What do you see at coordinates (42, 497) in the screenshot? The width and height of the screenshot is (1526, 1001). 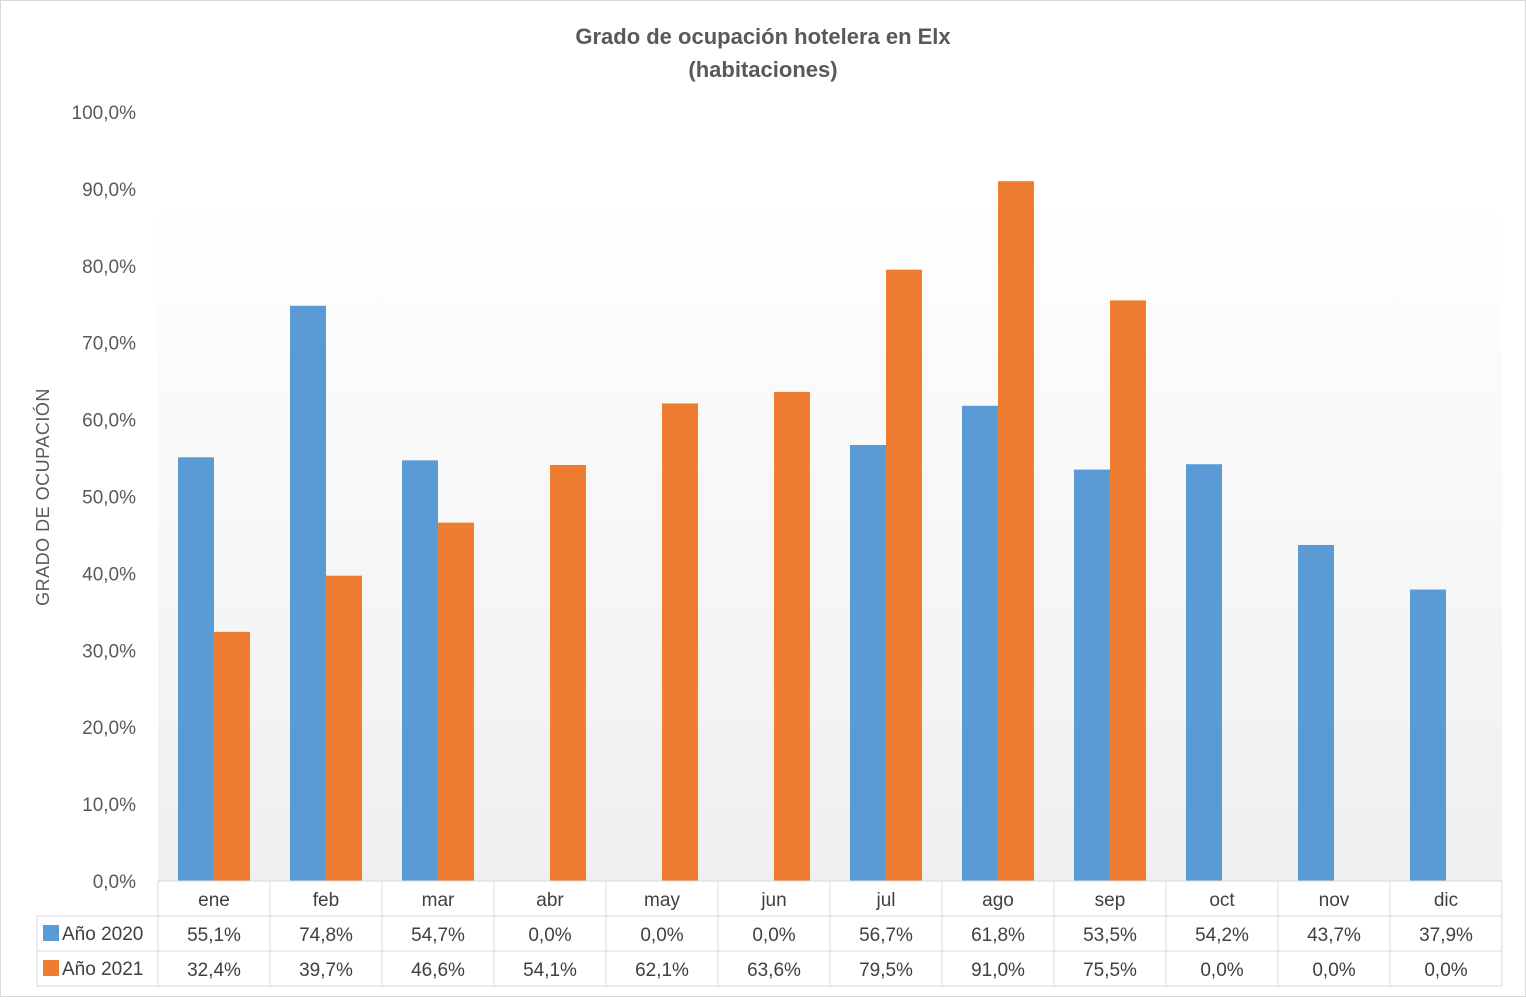 I see `y-axis-label: GRADO DE OCUPACIÓN` at bounding box center [42, 497].